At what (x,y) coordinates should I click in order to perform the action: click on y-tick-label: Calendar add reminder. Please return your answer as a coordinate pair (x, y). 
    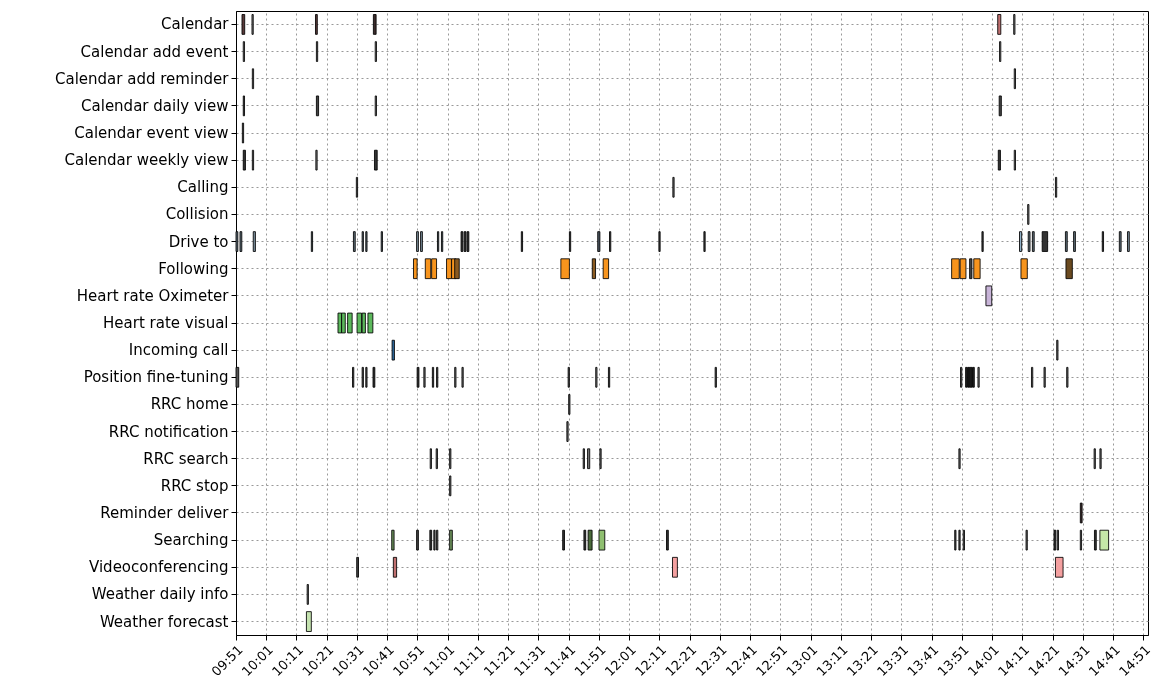
    Looking at the image, I should click on (142, 78).